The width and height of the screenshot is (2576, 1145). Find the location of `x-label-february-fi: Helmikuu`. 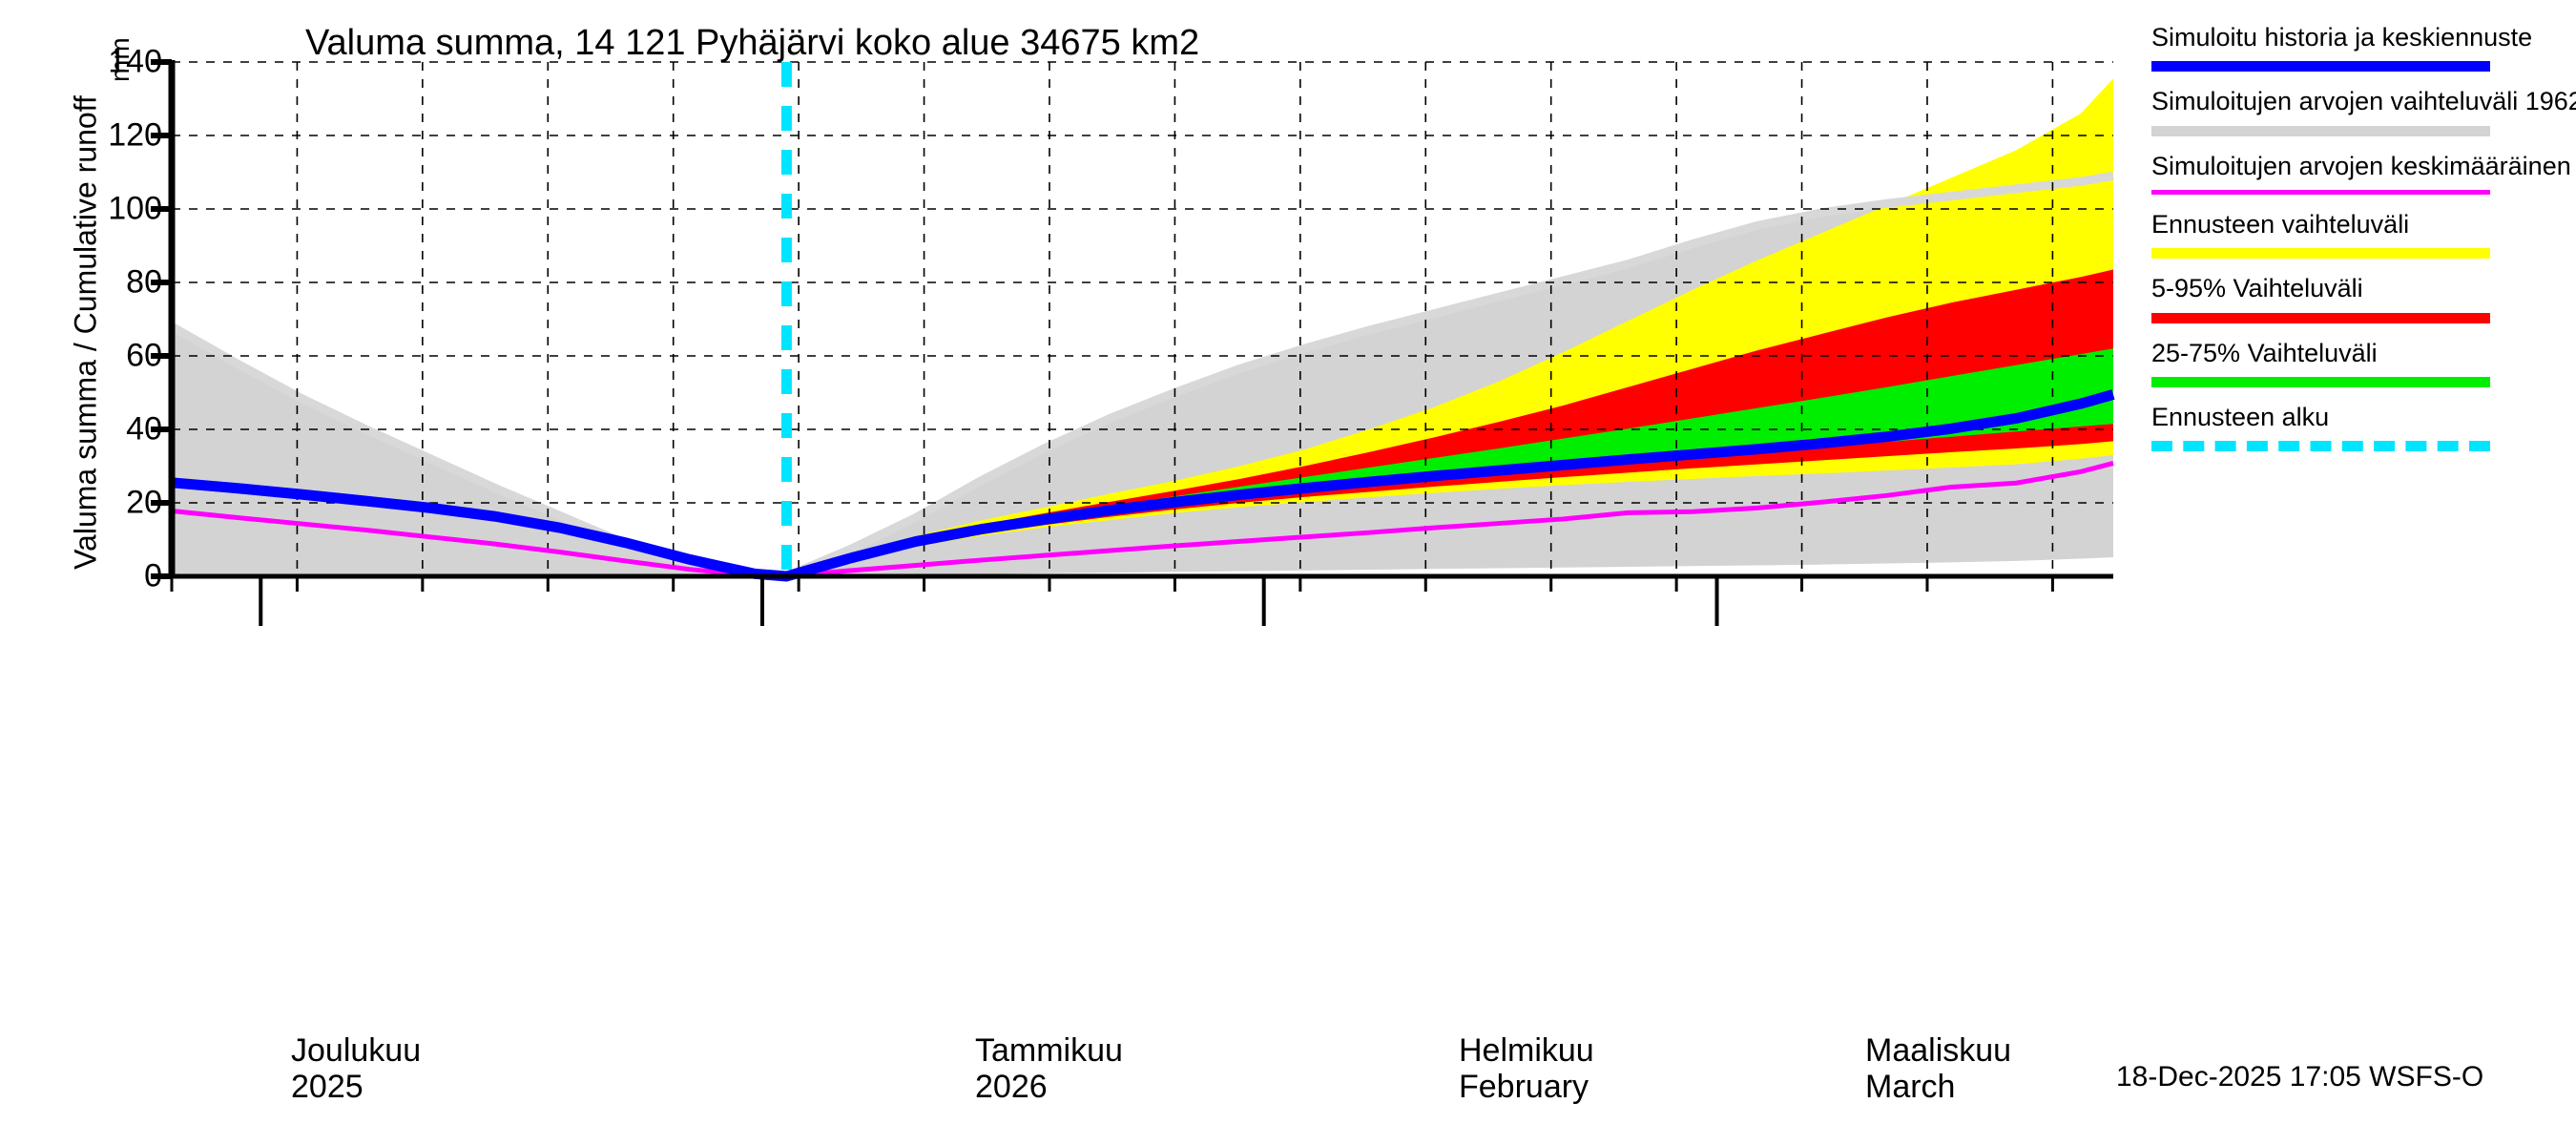

x-label-february-fi: Helmikuu is located at coordinates (1526, 1051).